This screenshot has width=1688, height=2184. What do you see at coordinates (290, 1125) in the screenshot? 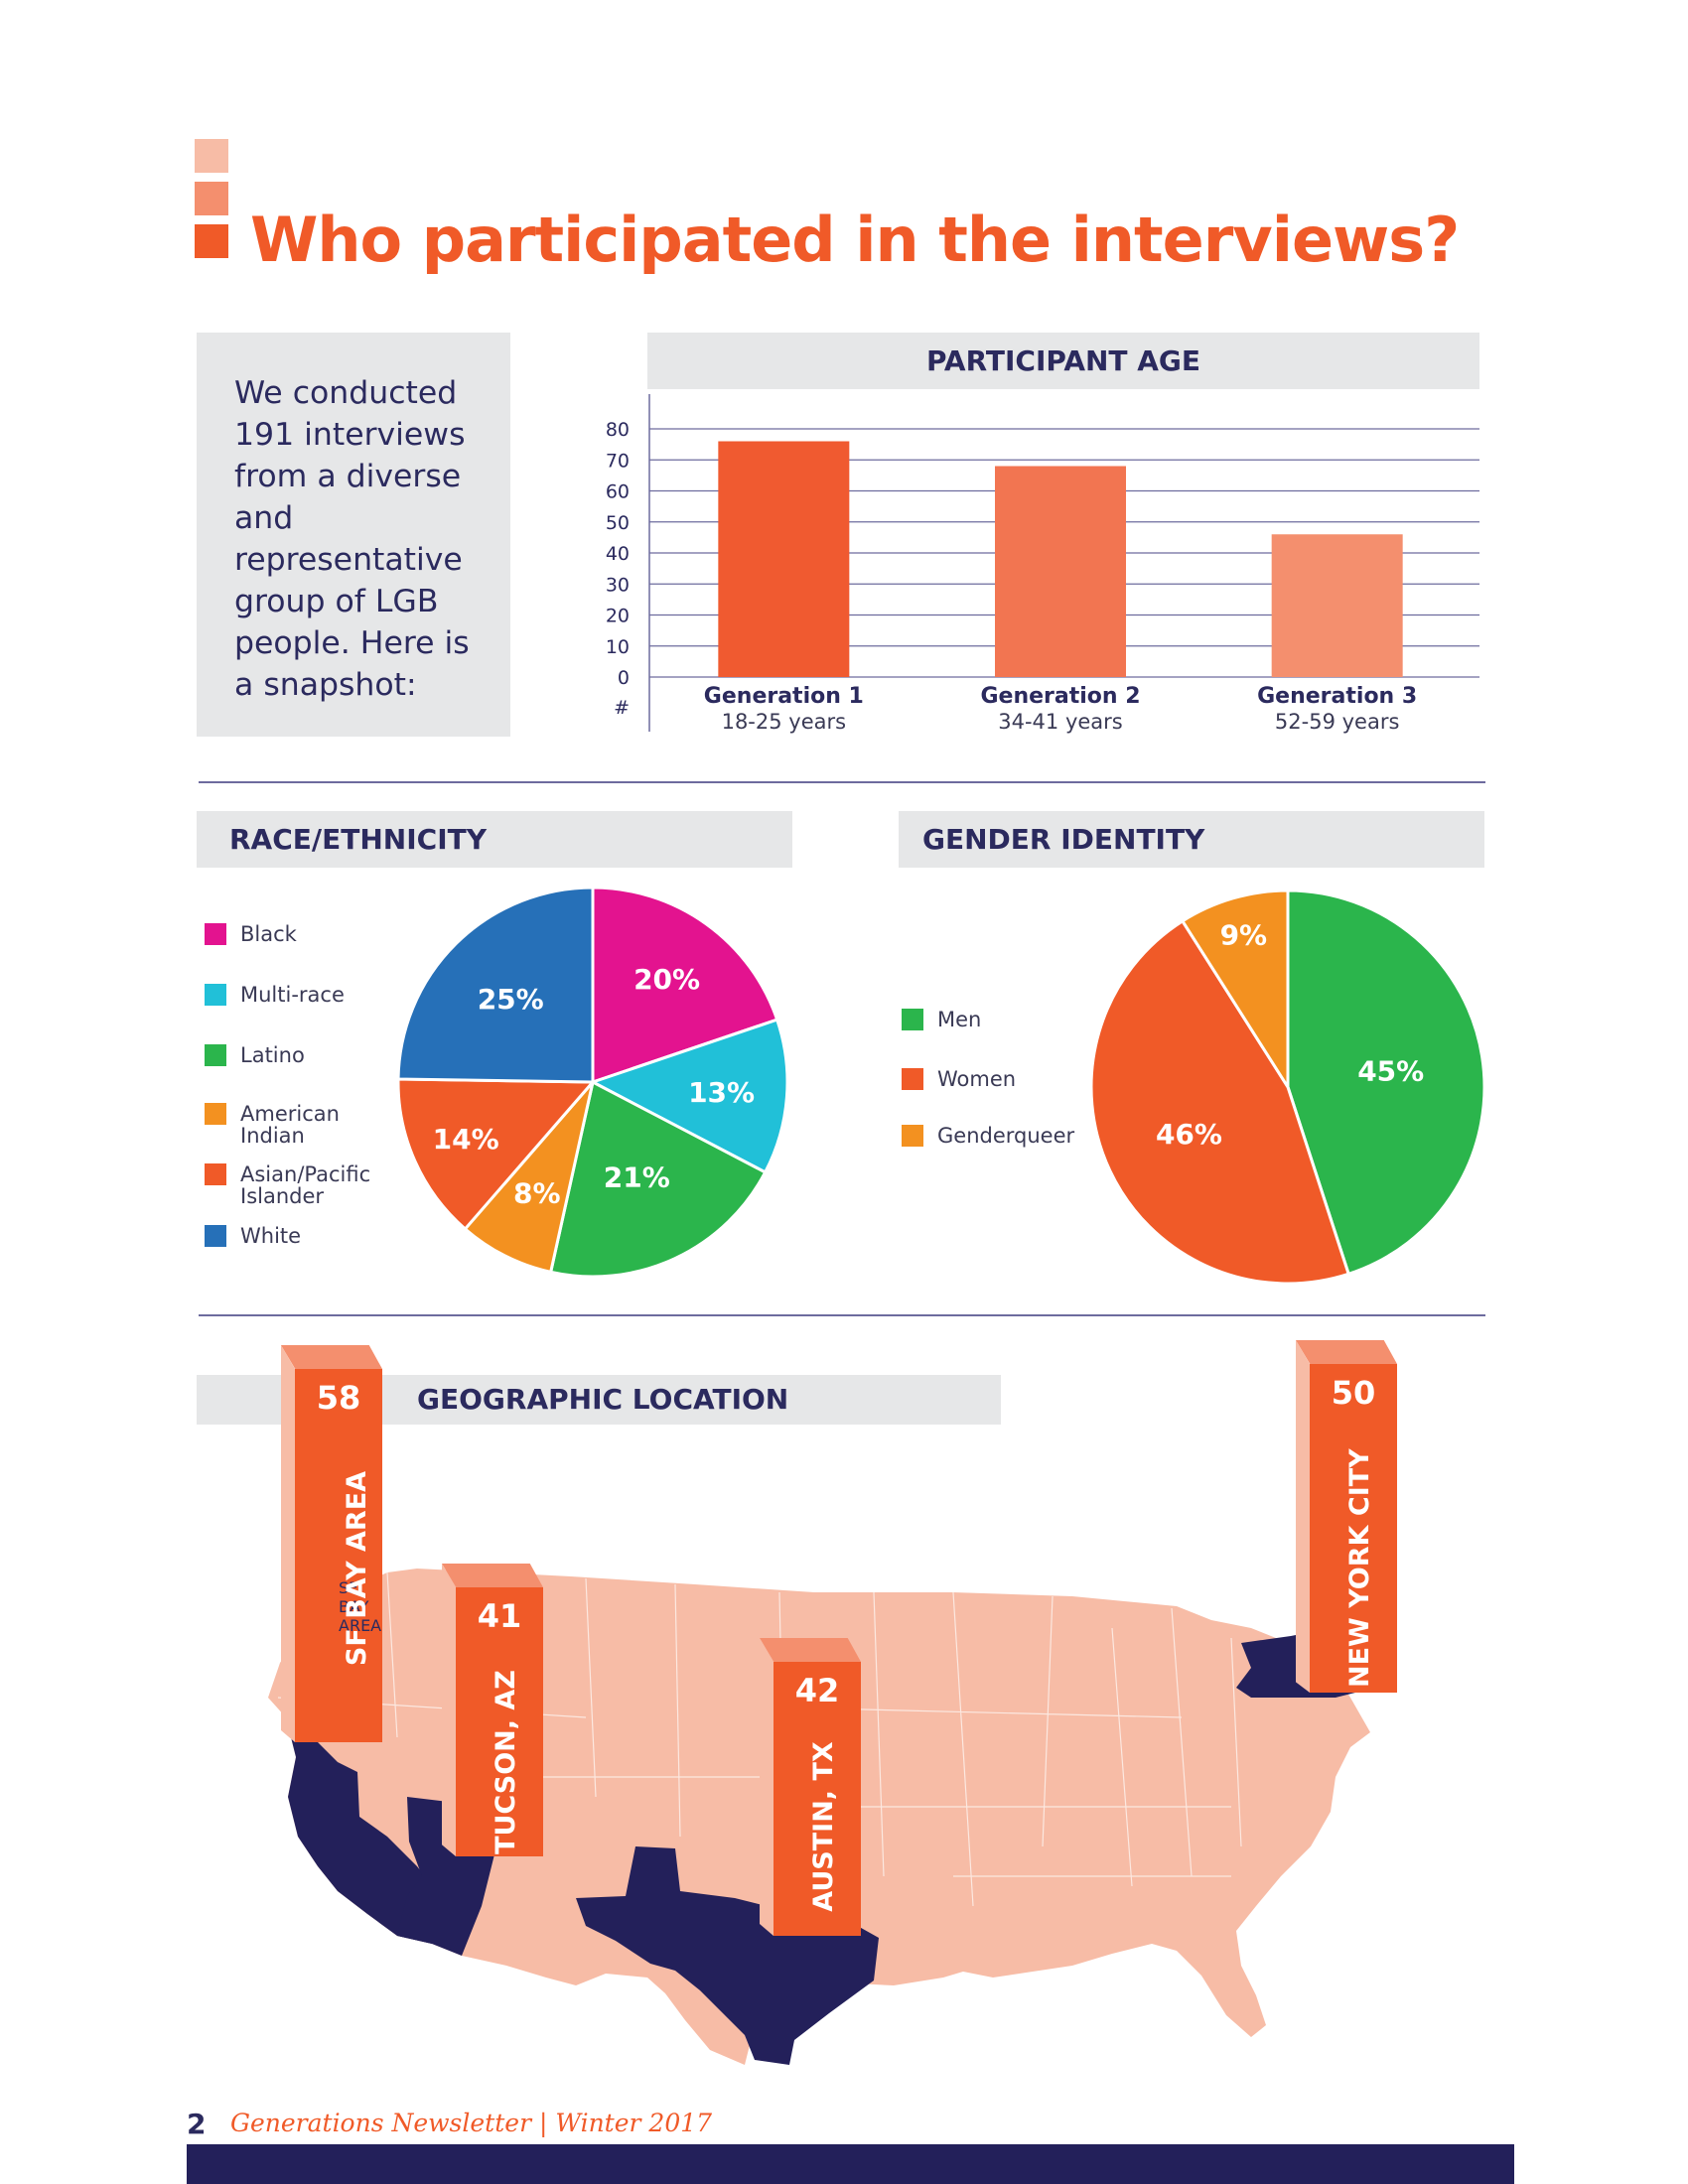
I see `legend-label-american-indian: American Indian` at bounding box center [290, 1125].